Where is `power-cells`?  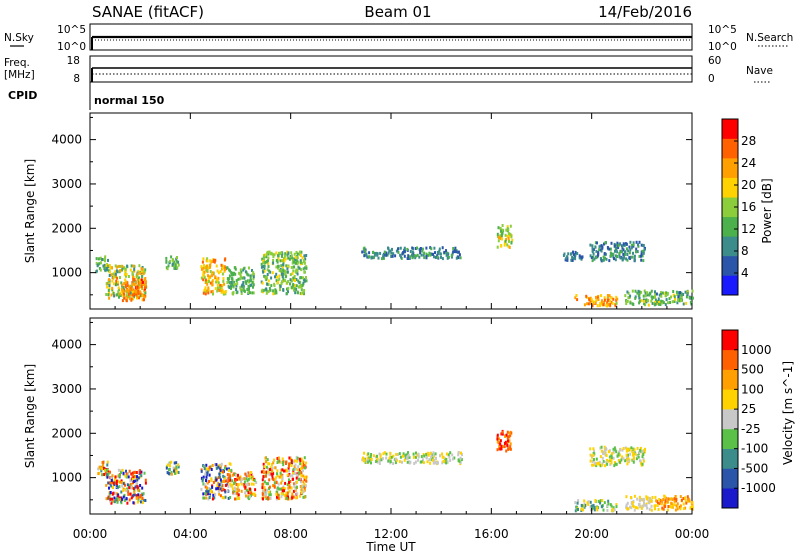 power-cells is located at coordinates (394, 266).